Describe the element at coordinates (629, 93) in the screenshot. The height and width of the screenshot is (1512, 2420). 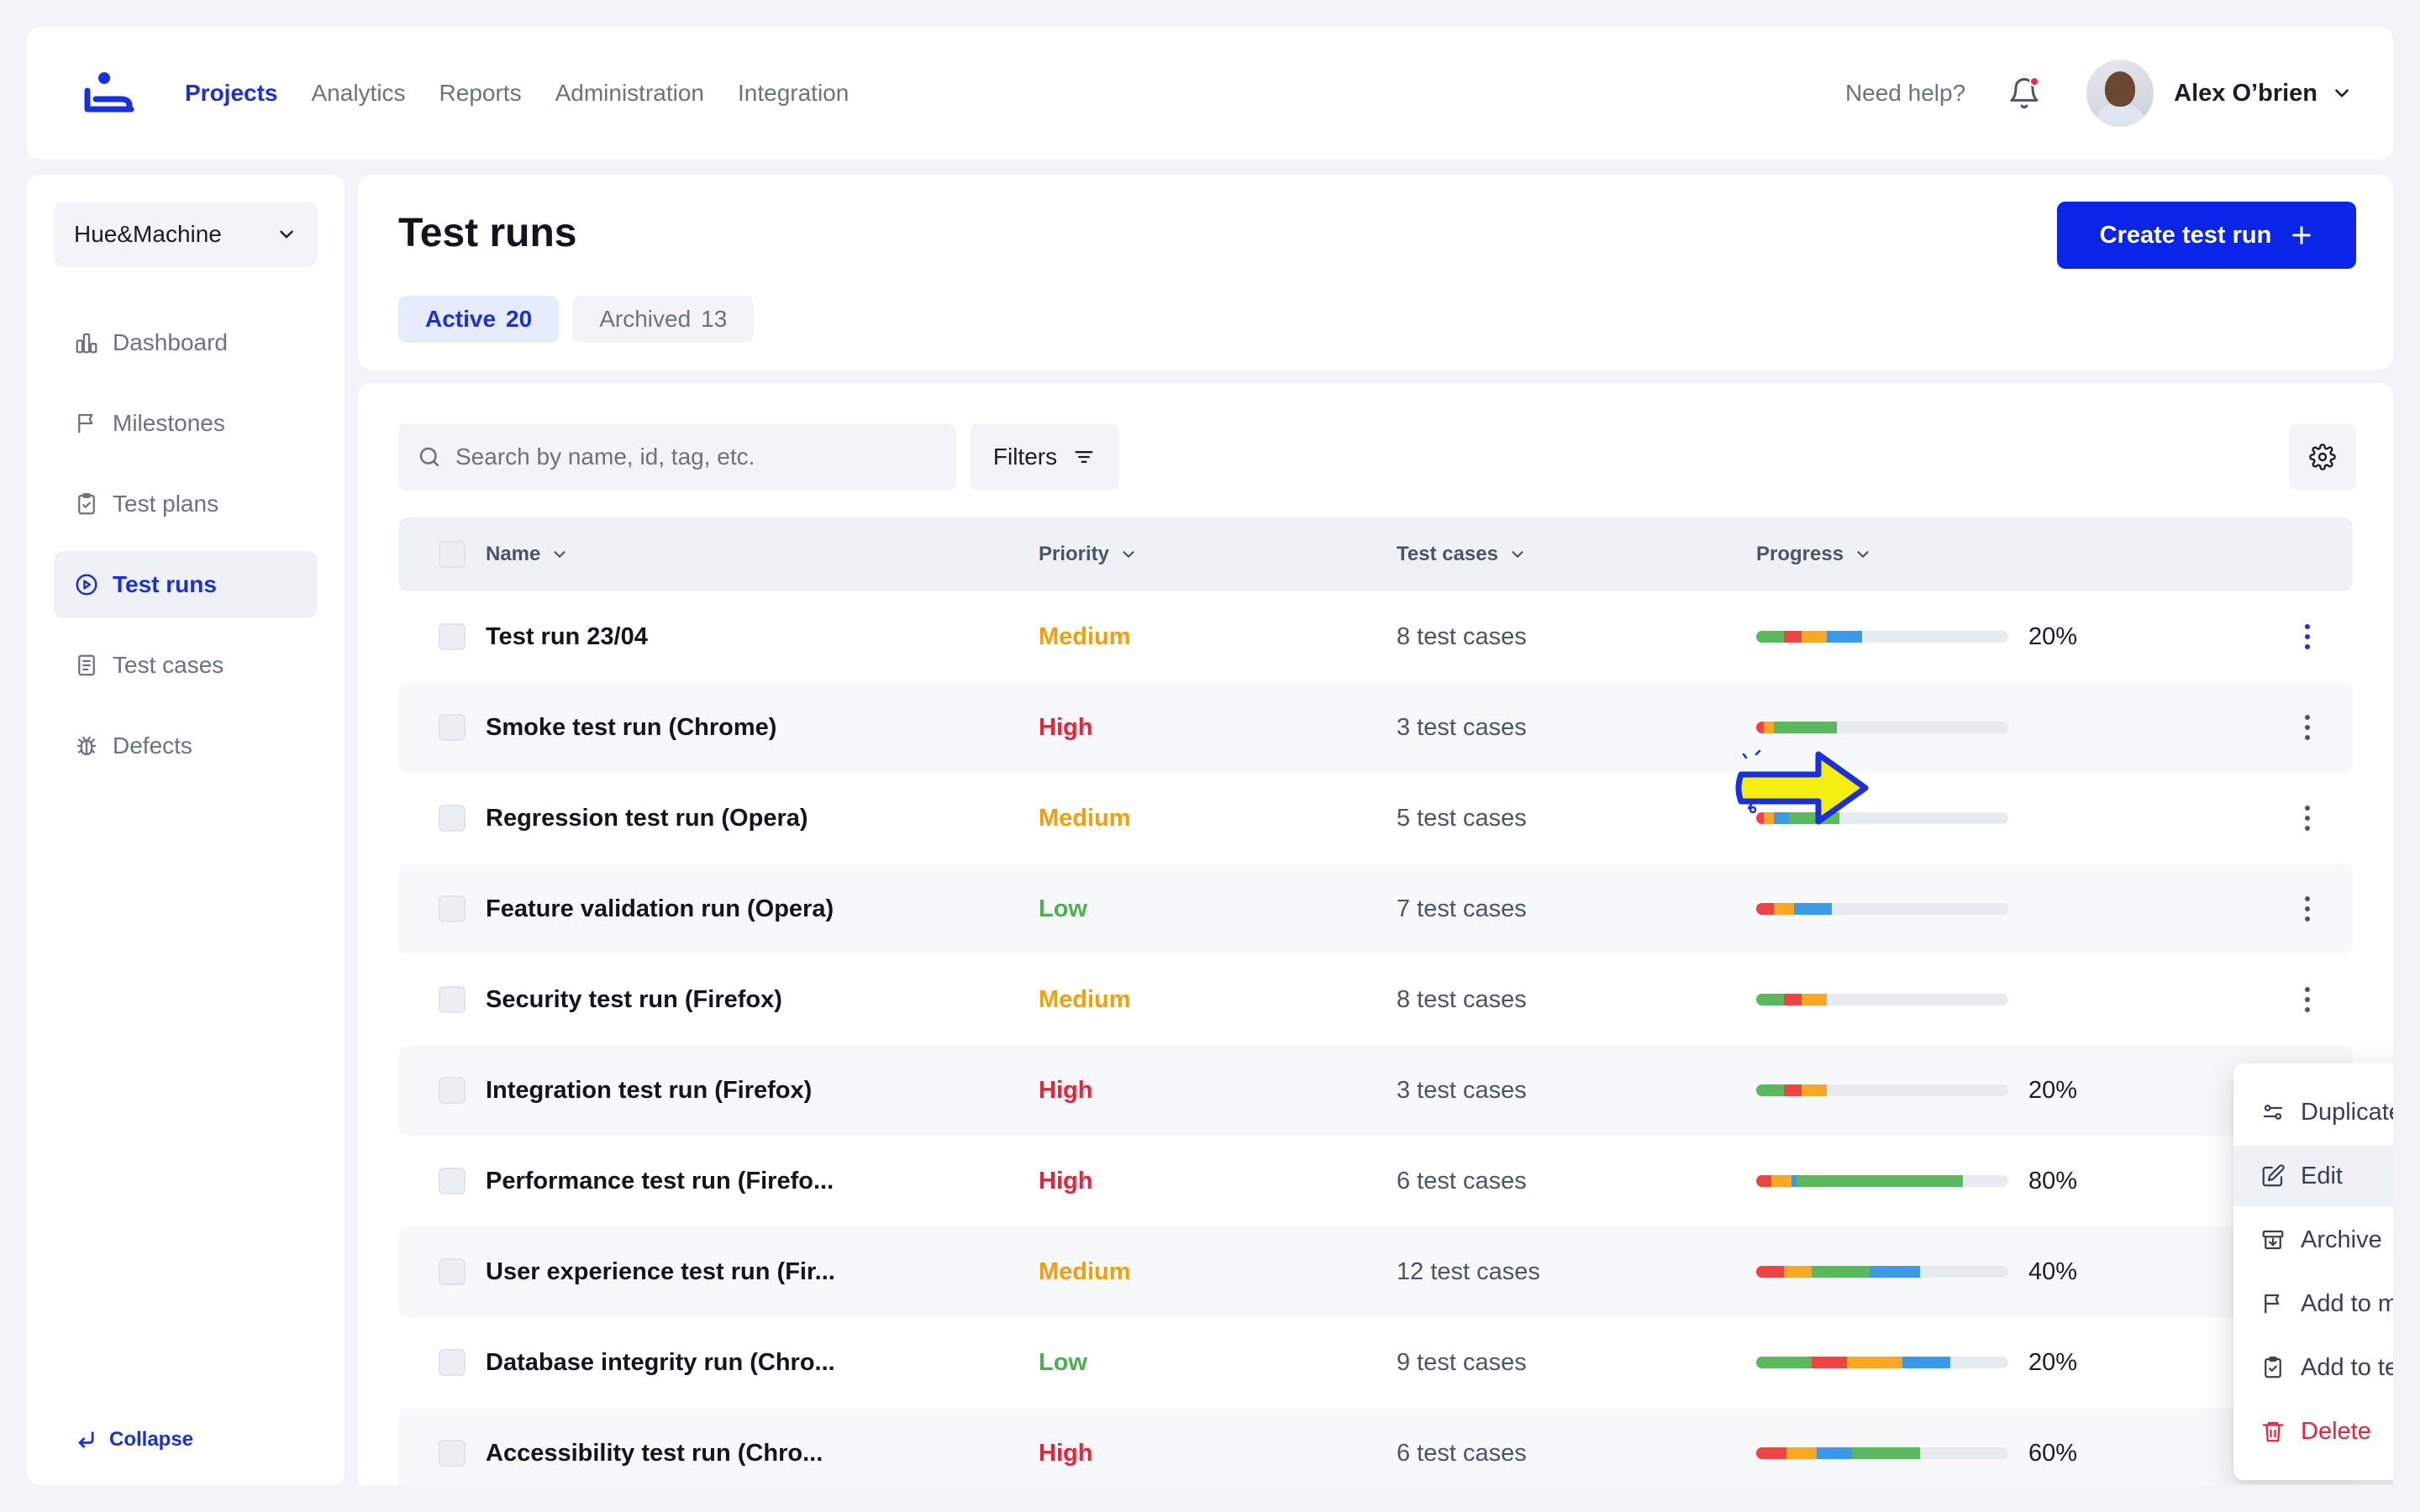
I see `nav-administration: Administration` at that location.